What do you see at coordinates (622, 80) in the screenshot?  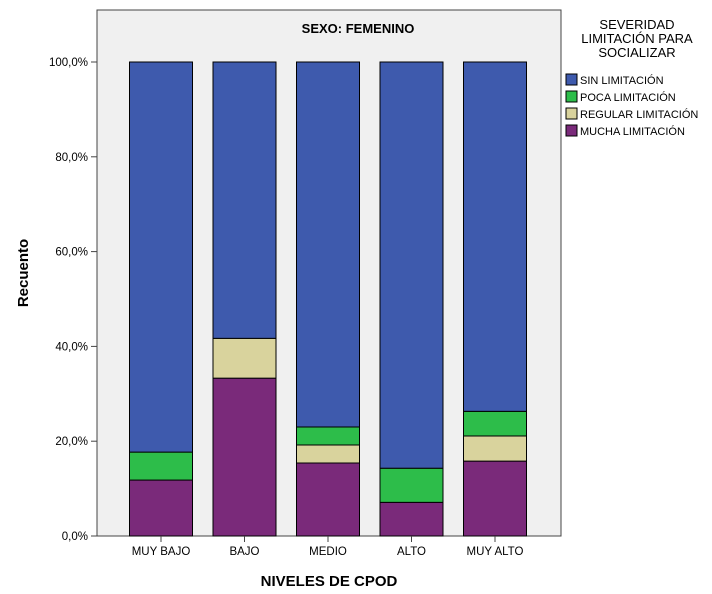 I see `legend-label: SIN LIMITACIÓN` at bounding box center [622, 80].